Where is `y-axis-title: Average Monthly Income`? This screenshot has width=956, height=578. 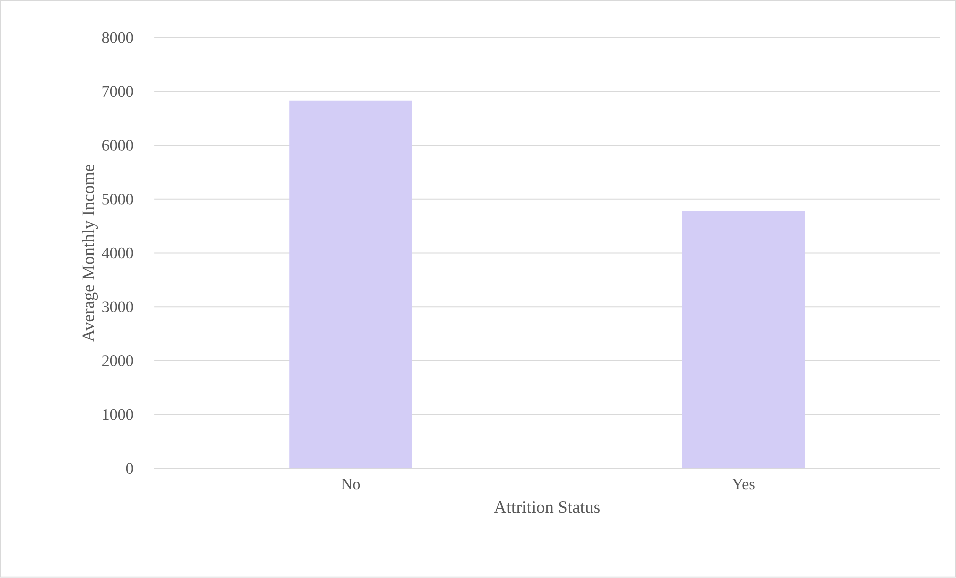 y-axis-title: Average Monthly Income is located at coordinates (90, 253).